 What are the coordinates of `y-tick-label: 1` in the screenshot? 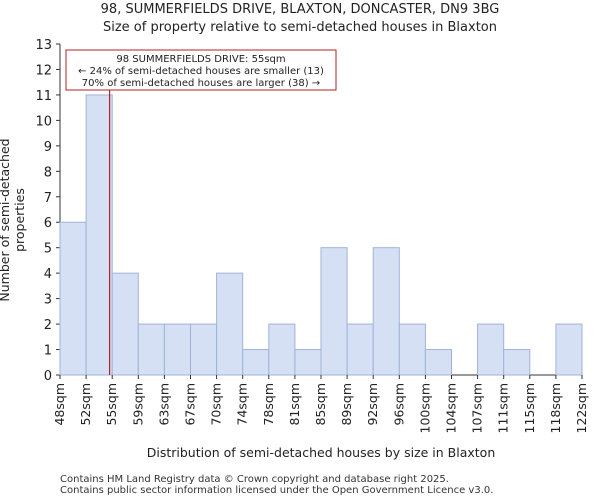 It's located at (48, 351).